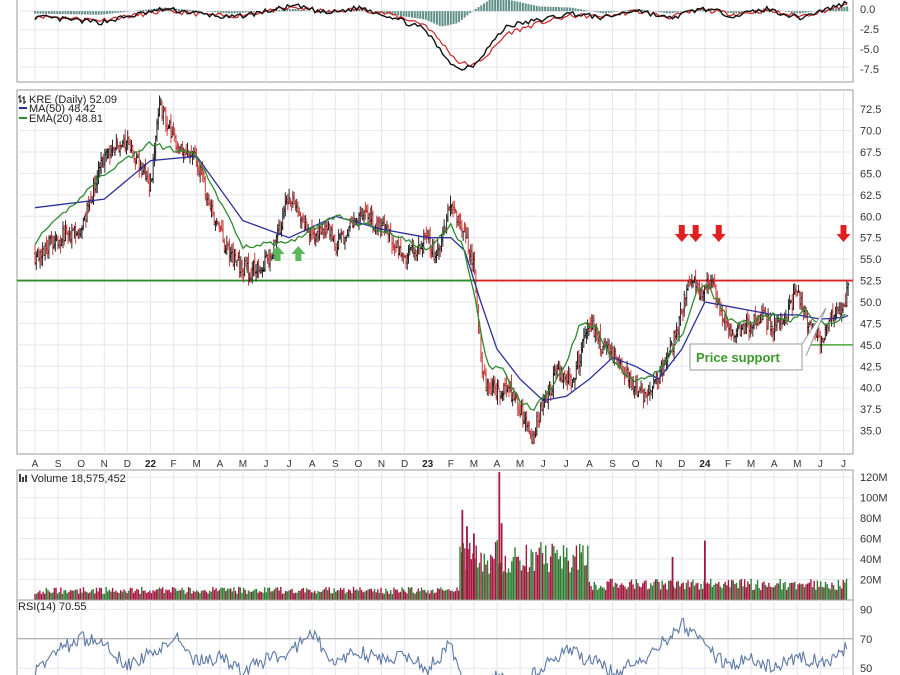 The image size is (900, 675). What do you see at coordinates (870, 410) in the screenshot?
I see `price-ytick: 37.5` at bounding box center [870, 410].